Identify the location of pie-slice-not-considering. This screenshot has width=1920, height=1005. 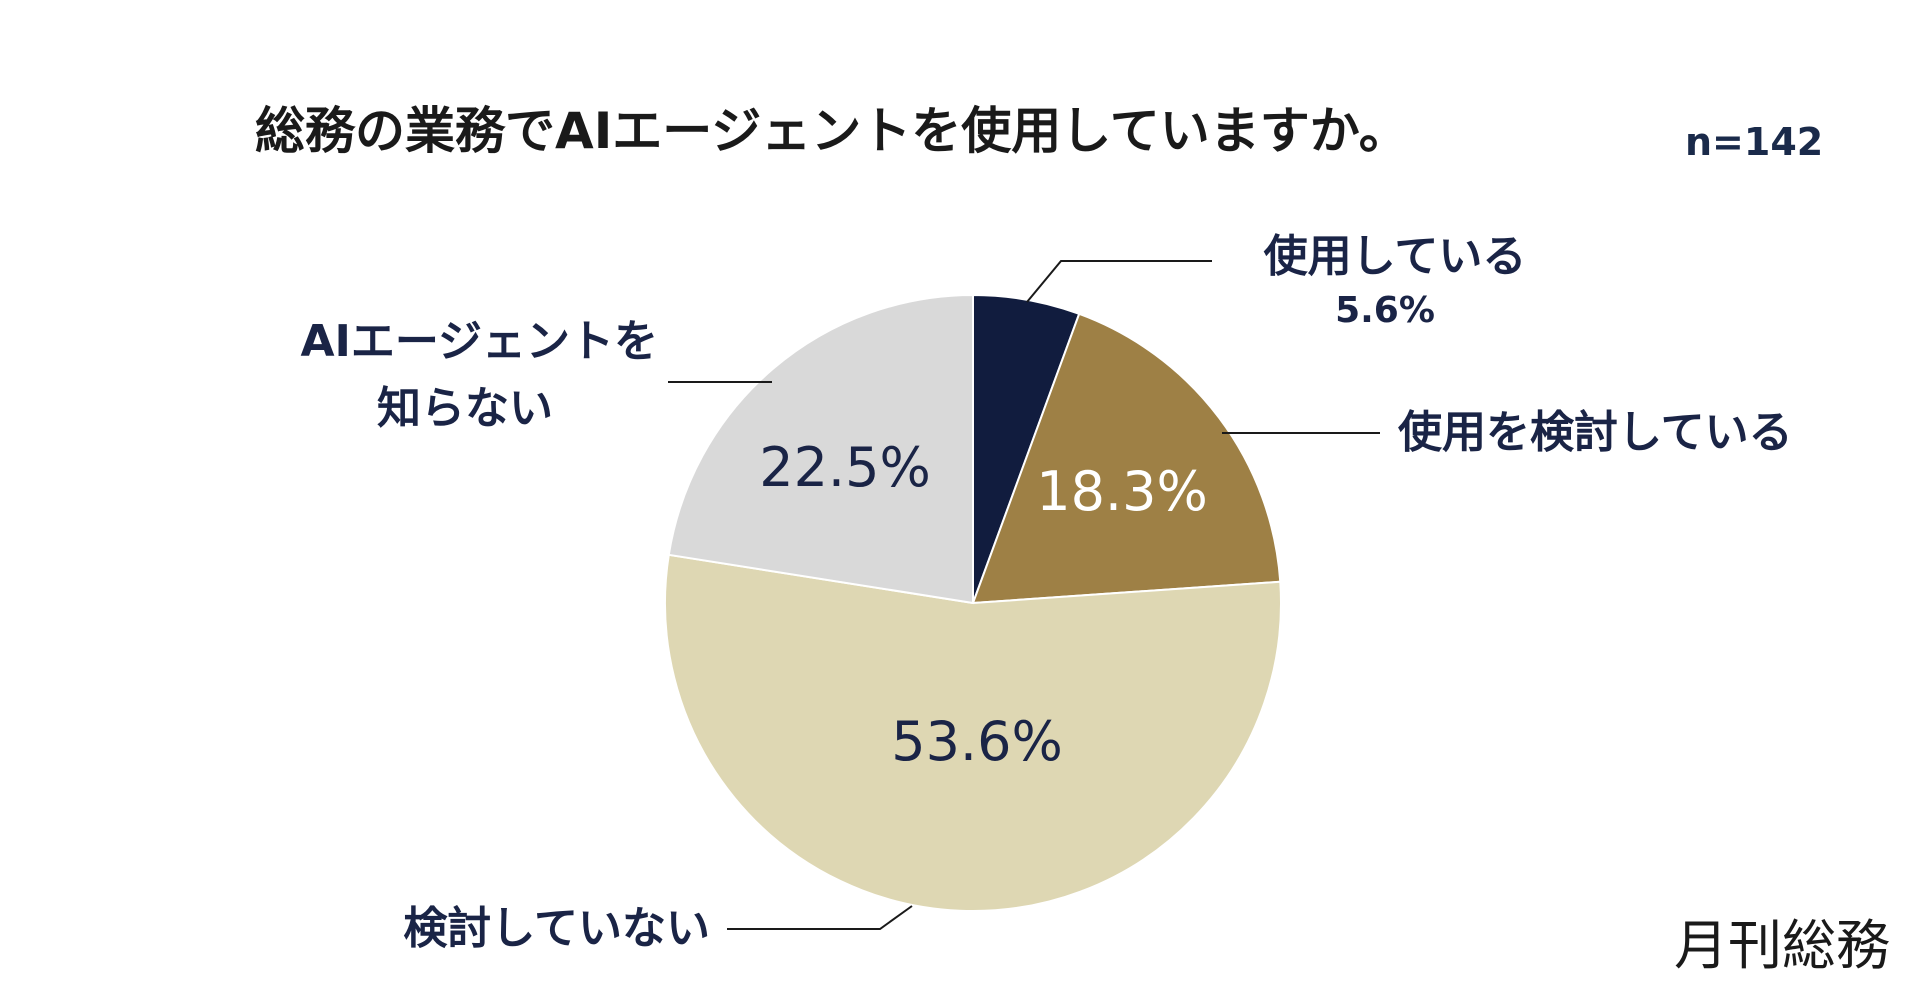
(973, 732).